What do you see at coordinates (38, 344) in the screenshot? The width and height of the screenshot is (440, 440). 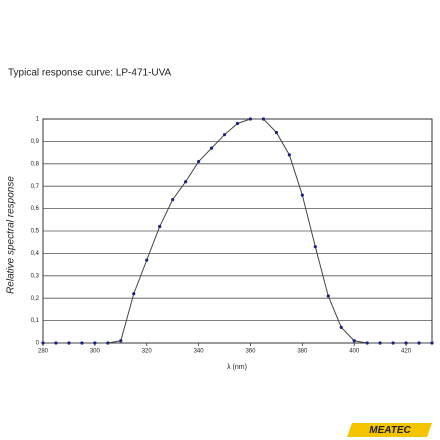 I see `y-tick-label: 0` at bounding box center [38, 344].